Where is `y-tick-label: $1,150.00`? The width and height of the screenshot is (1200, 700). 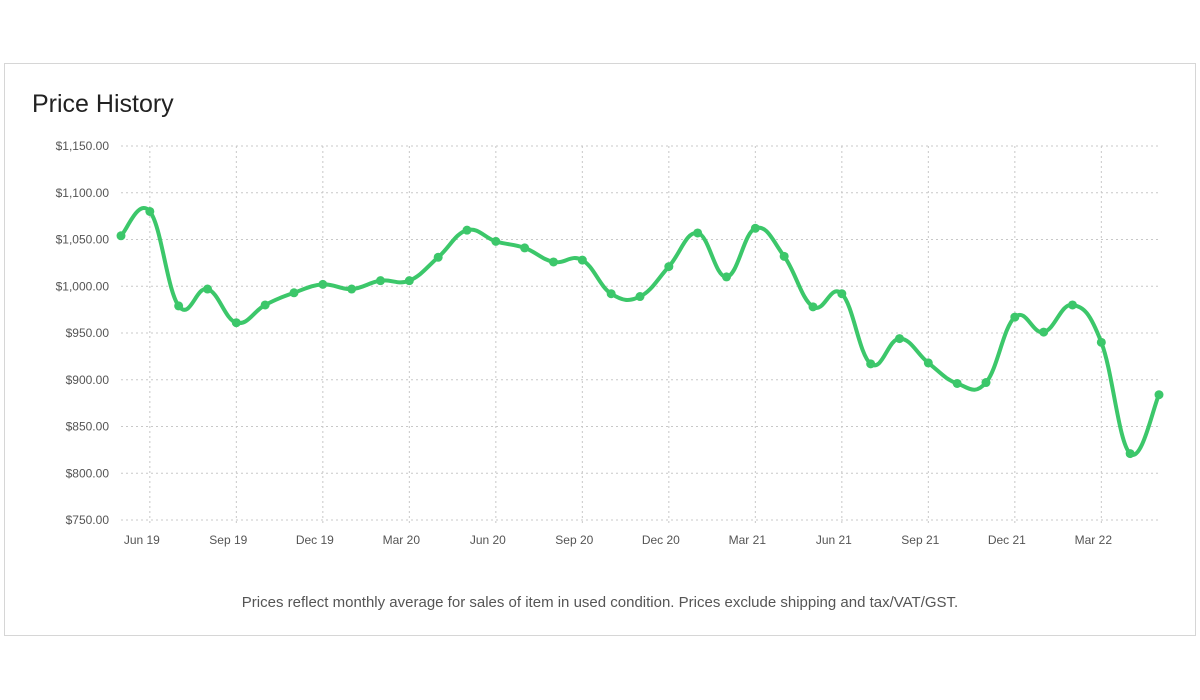
y-tick-label: $1,150.00 is located at coordinates (83, 146).